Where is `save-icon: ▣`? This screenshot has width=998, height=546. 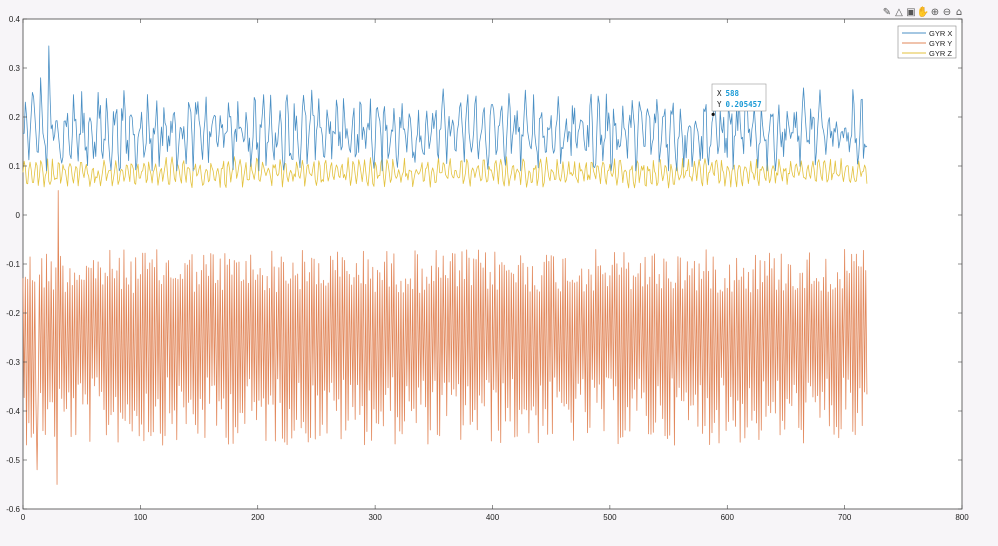 save-icon: ▣ is located at coordinates (911, 12).